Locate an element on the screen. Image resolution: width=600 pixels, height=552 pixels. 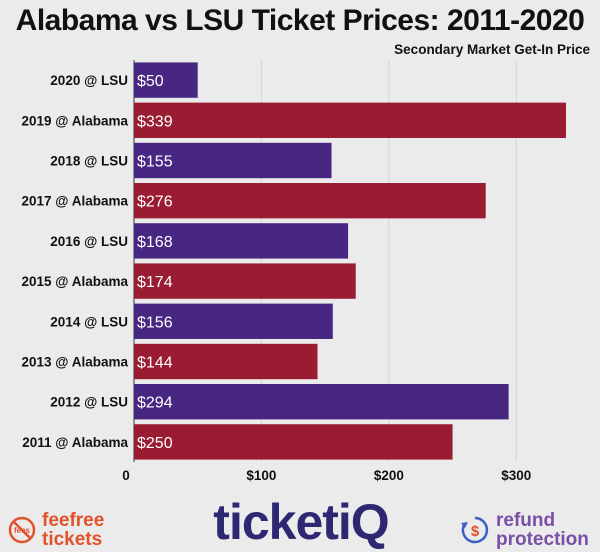
no-fees-icon: fees is located at coordinates (22, 530).